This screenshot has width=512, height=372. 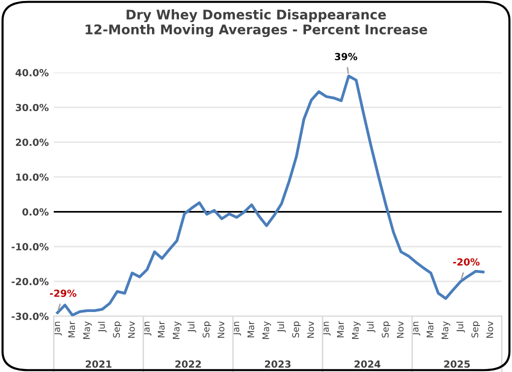 I want to click on data-label: -29%, so click(x=63, y=293).